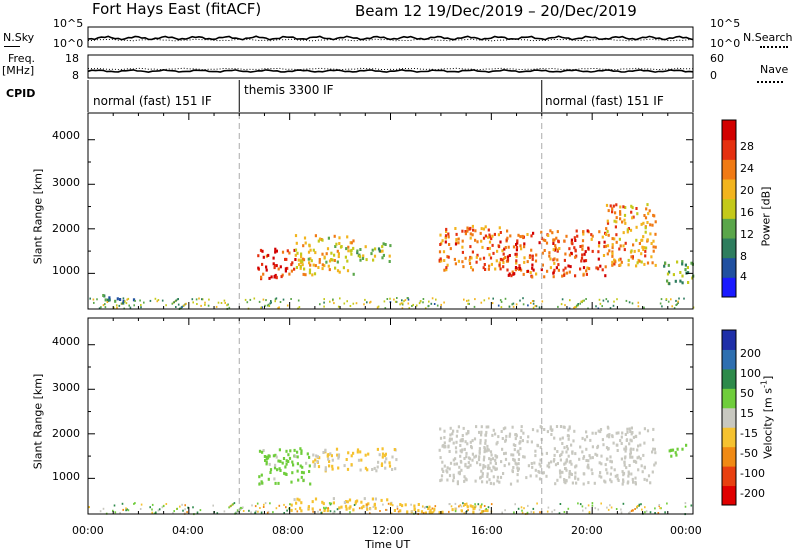  I want to click on xtick-0400: 04:00, so click(188, 530).